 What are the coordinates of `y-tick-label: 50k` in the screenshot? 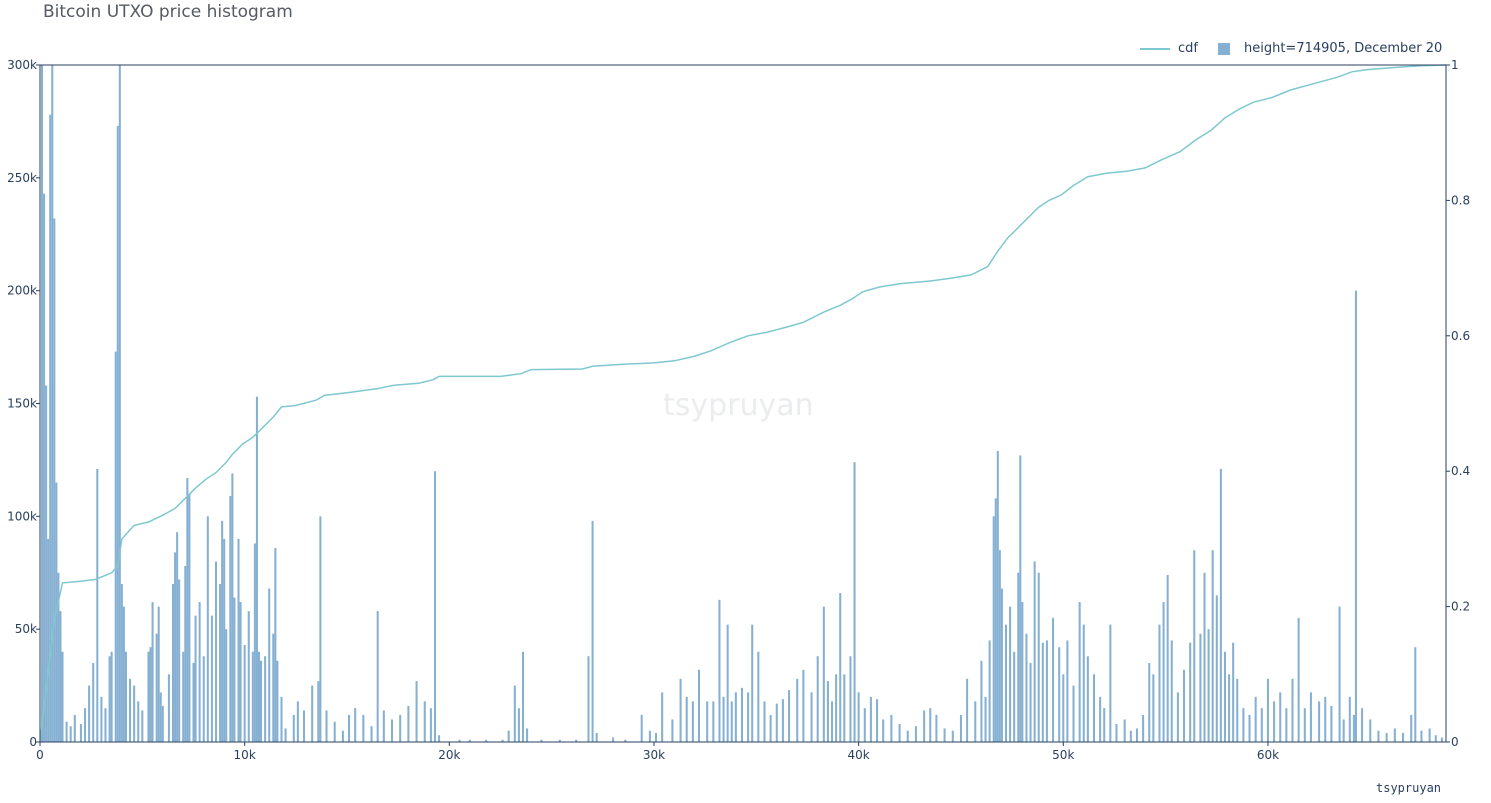 It's located at (26, 629).